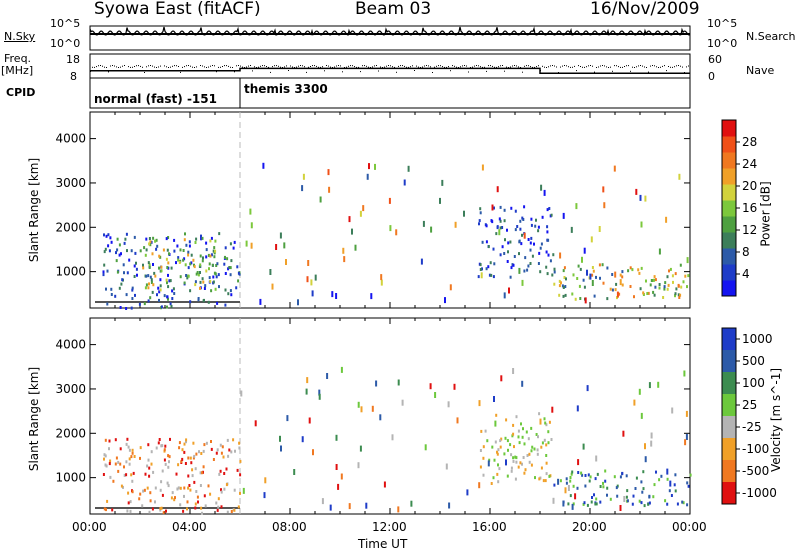 This screenshot has width=800, height=554. I want to click on velocity-ylabel: Slant Range [km], so click(34, 419).